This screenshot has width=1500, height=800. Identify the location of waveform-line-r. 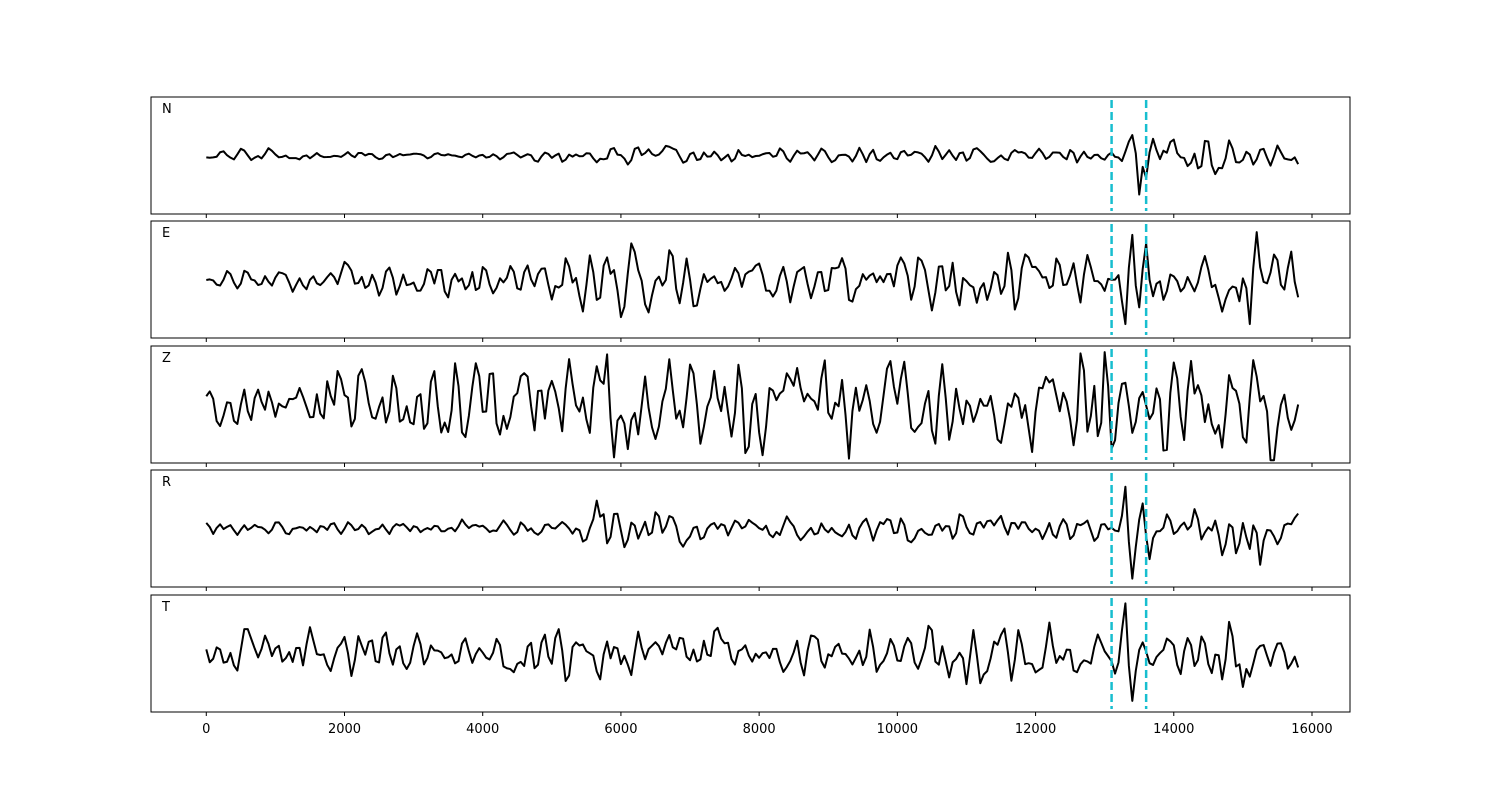
(752, 532).